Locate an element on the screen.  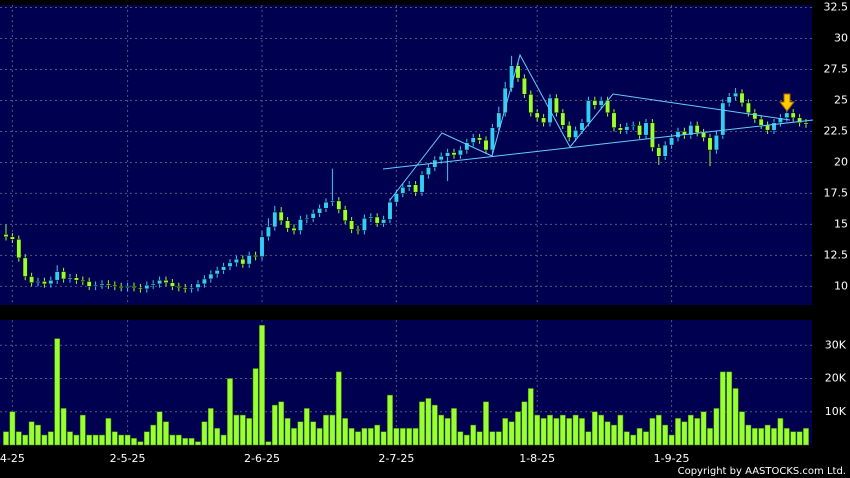
signal-arrow is located at coordinates (787, 102).